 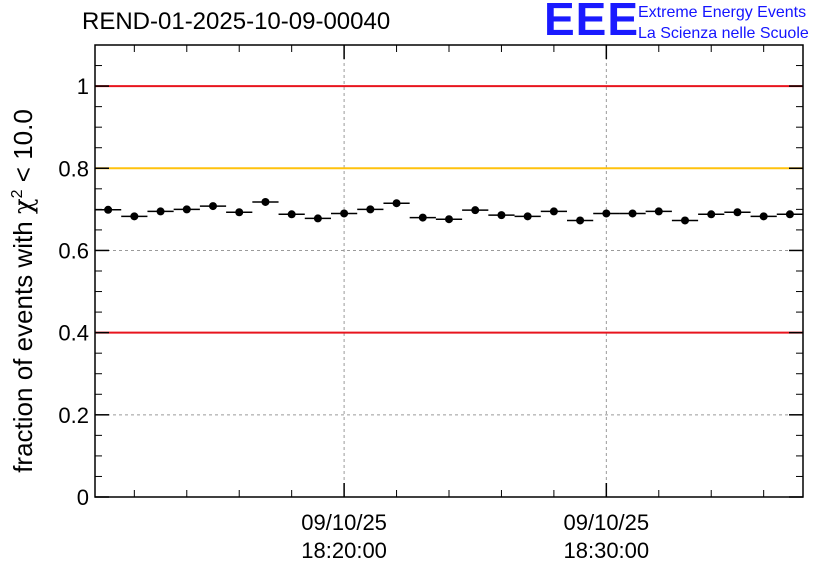 What do you see at coordinates (723, 33) in the screenshot?
I see `logo-line-2: La Scienza nelle Scuole` at bounding box center [723, 33].